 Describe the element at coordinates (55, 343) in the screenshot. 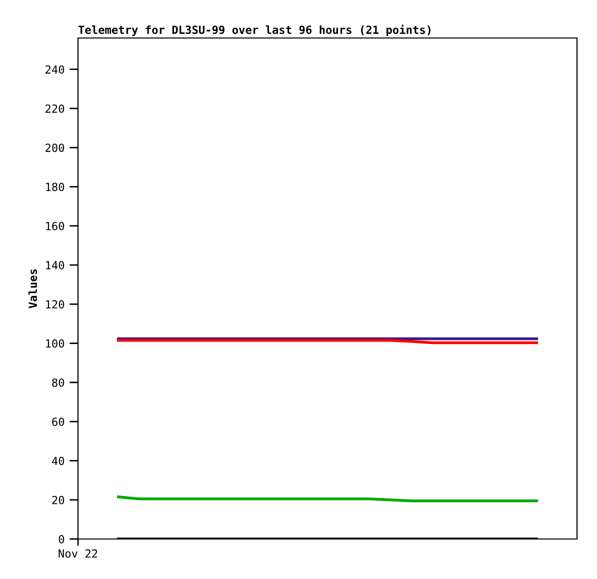

I see `y-tick-label: 100` at that location.